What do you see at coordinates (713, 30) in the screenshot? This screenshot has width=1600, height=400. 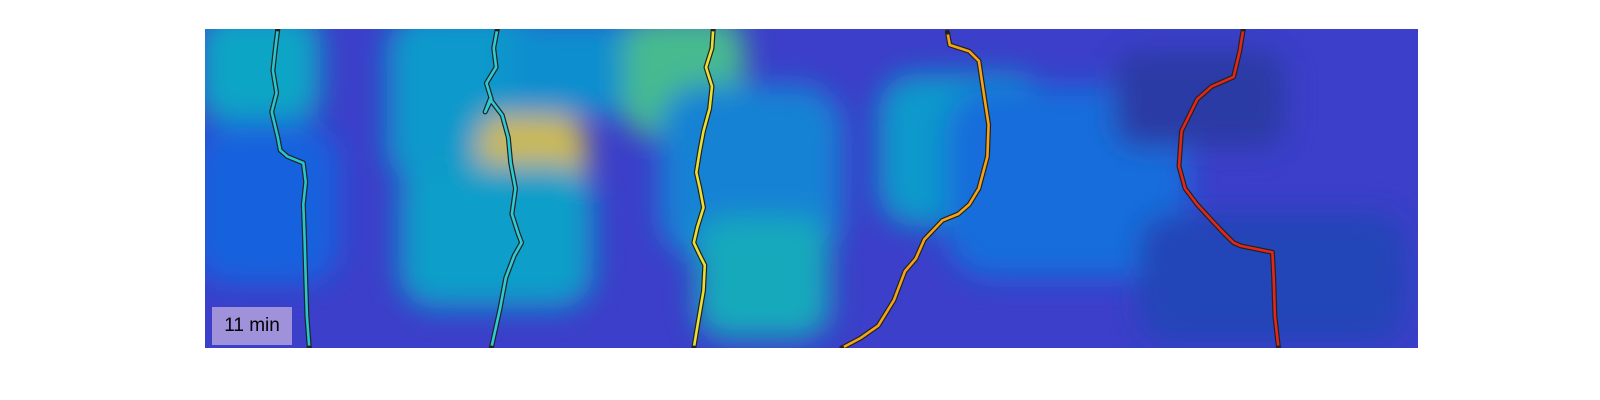 I see `trace-3-start-point` at bounding box center [713, 30].